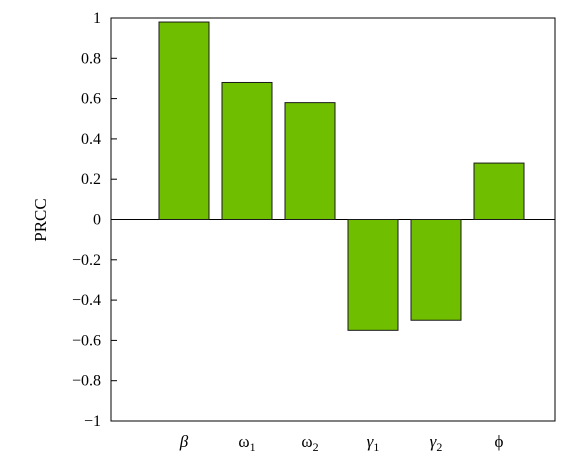  Describe the element at coordinates (91, 58) in the screenshot. I see `y-tick-label: 0.8` at that location.